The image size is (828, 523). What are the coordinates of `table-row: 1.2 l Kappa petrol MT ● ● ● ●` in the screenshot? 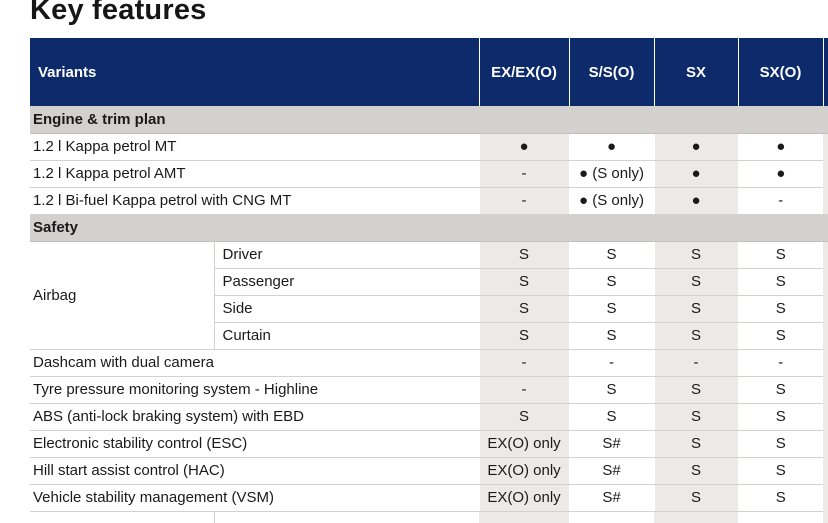 It's located at (429, 147).